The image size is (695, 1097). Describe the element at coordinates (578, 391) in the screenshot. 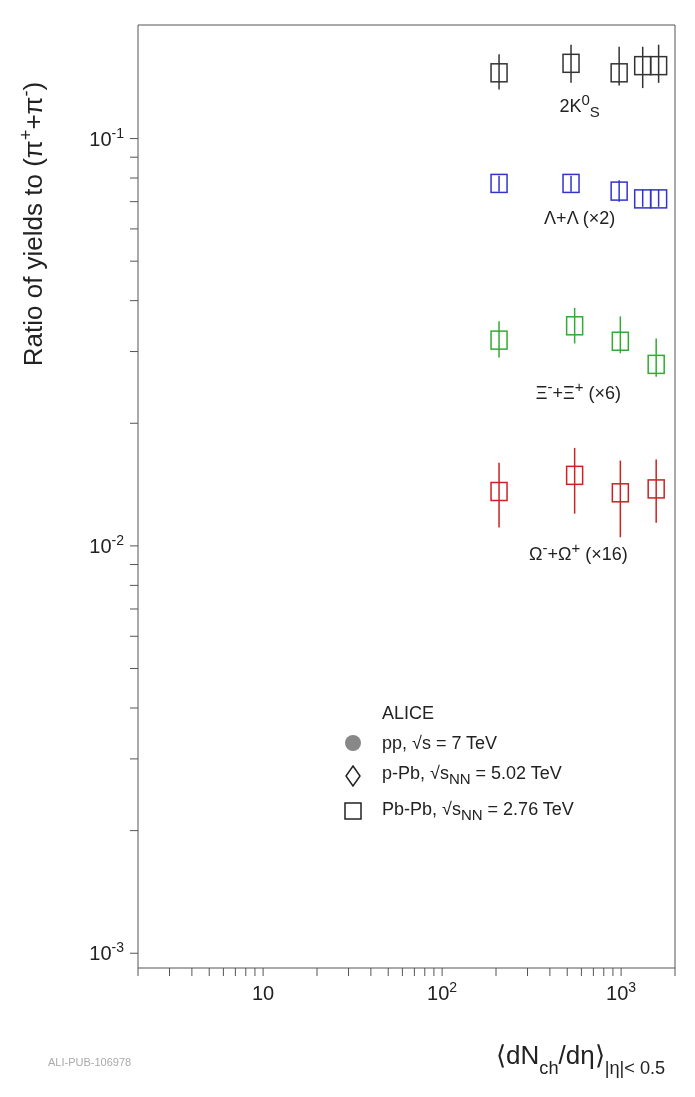

I see `series-label: Ξ$^{-}$+Ξ$^{+}$ (×6)` at that location.